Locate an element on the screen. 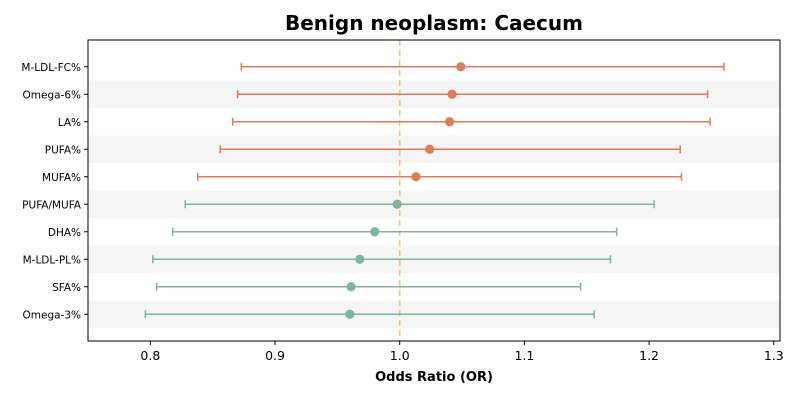 Image resolution: width=800 pixels, height=400 pixels. chart-title: Benign neoplasm: Caecum is located at coordinates (434, 23).